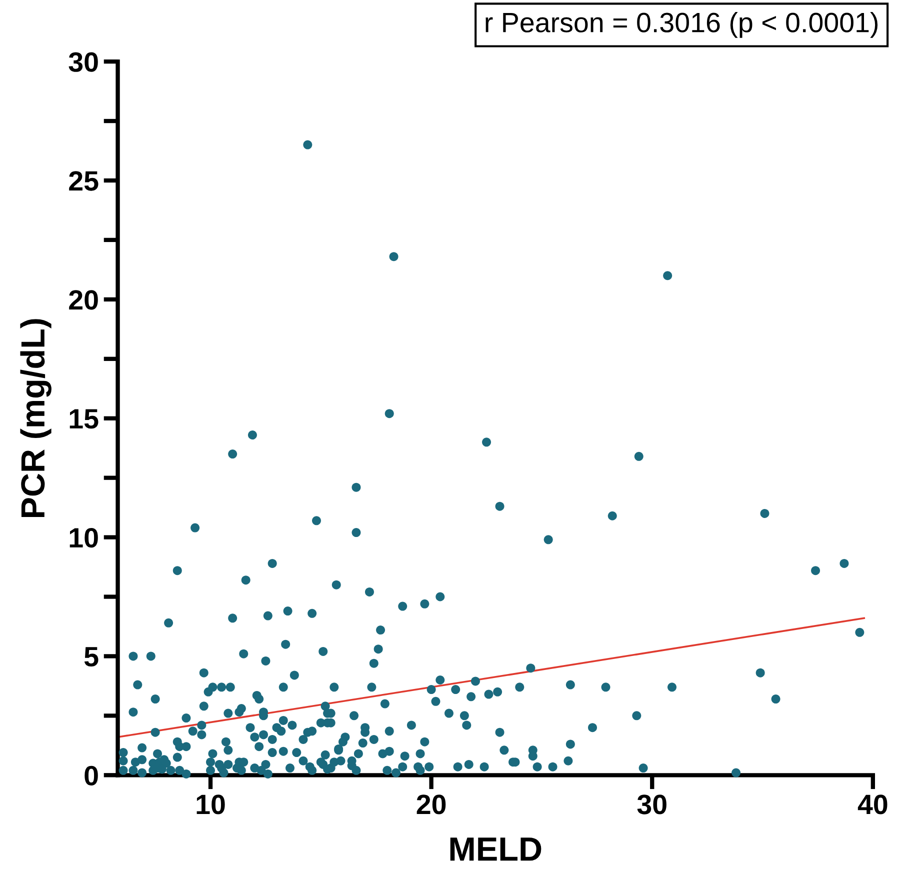 This screenshot has height=892, width=899. I want to click on y-tick-label: 5, so click(91, 657).